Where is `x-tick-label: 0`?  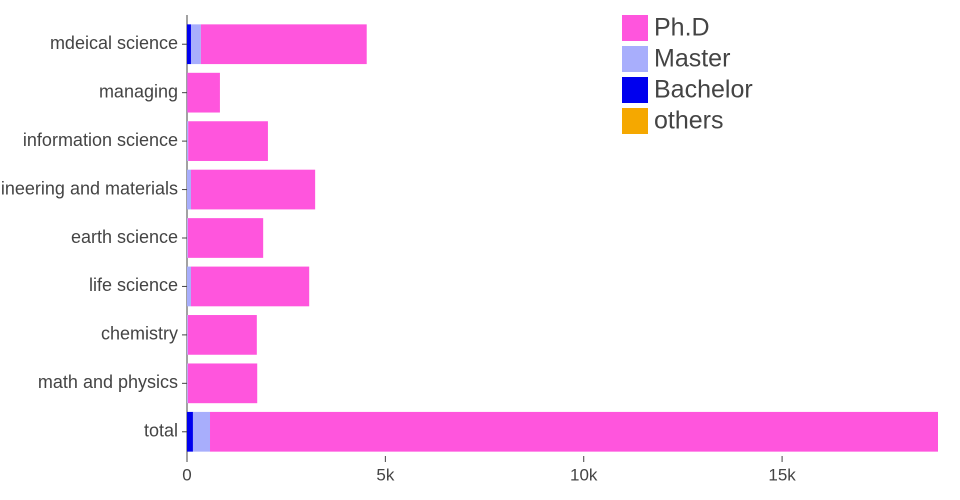
x-tick-label: 0 is located at coordinates (186, 474).